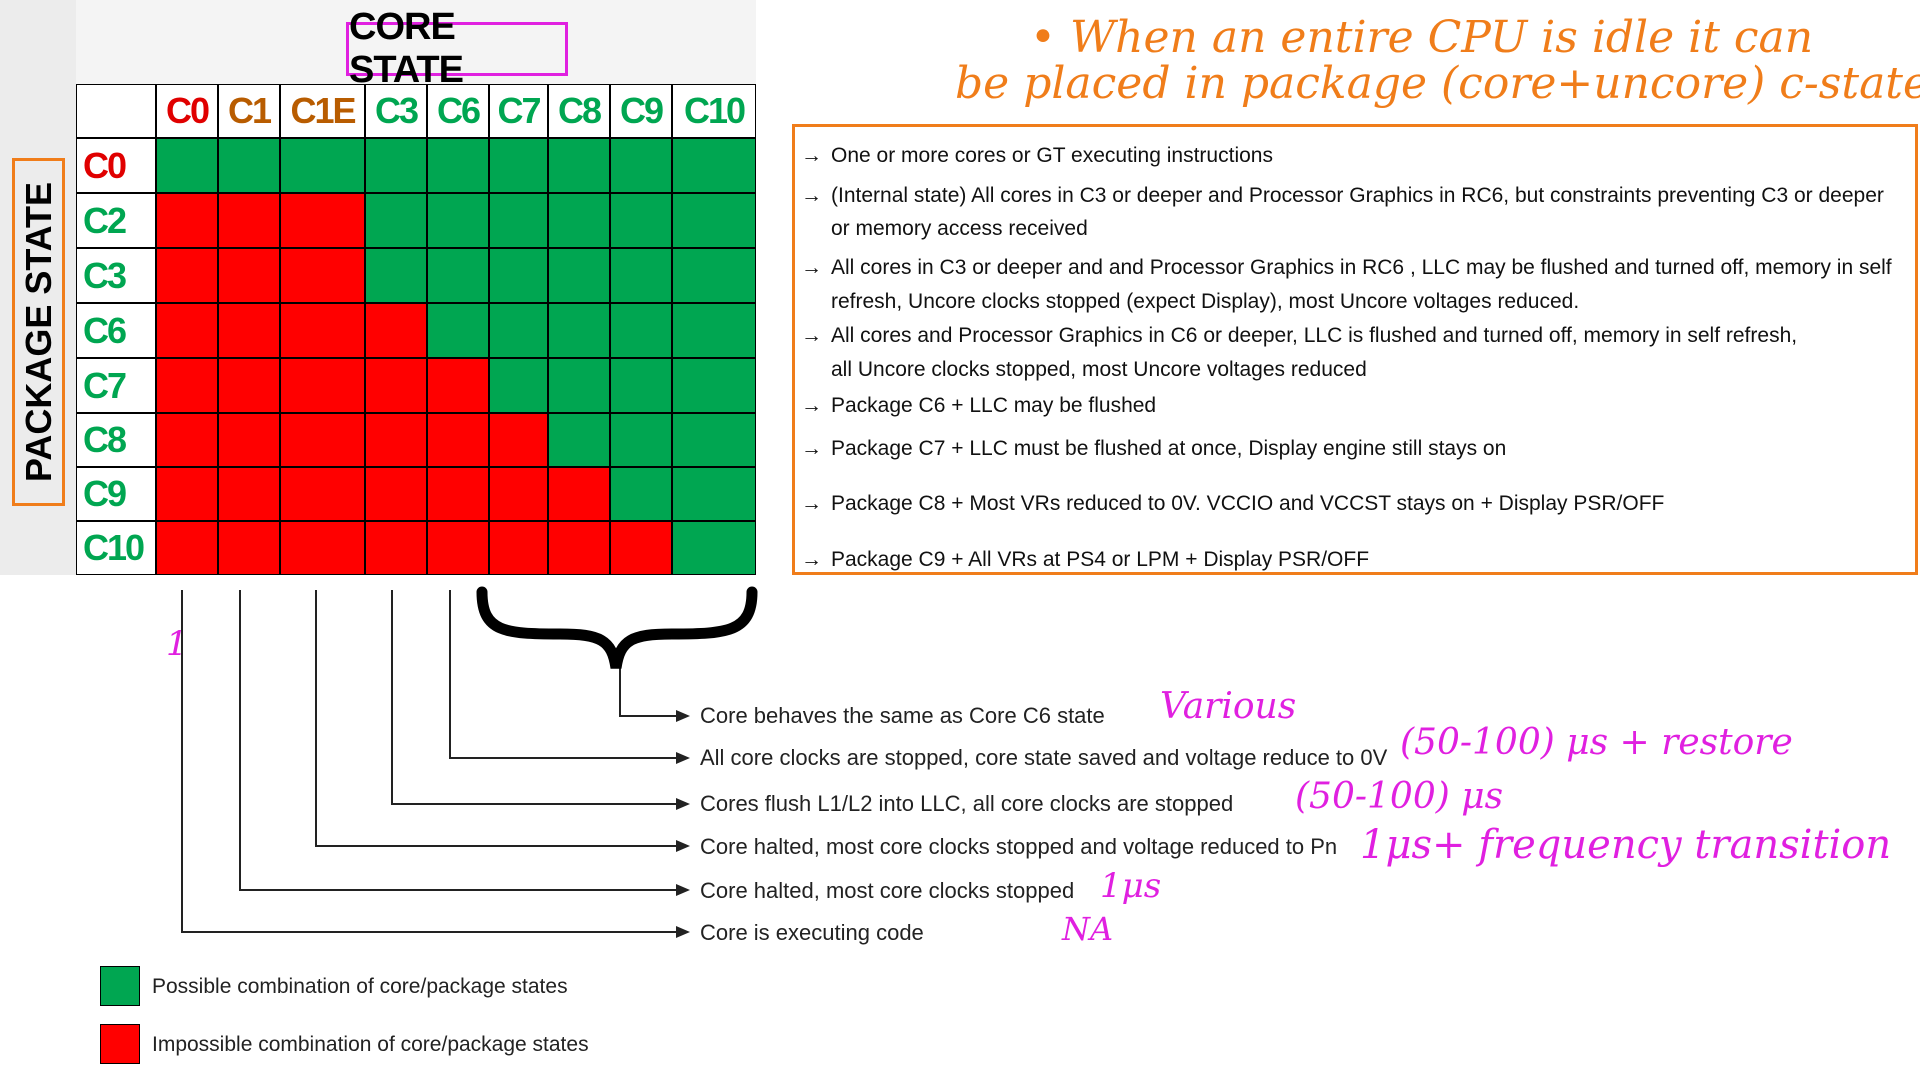 This screenshot has width=1920, height=1080. I want to click on core-state-header-c9: C9, so click(641, 111).